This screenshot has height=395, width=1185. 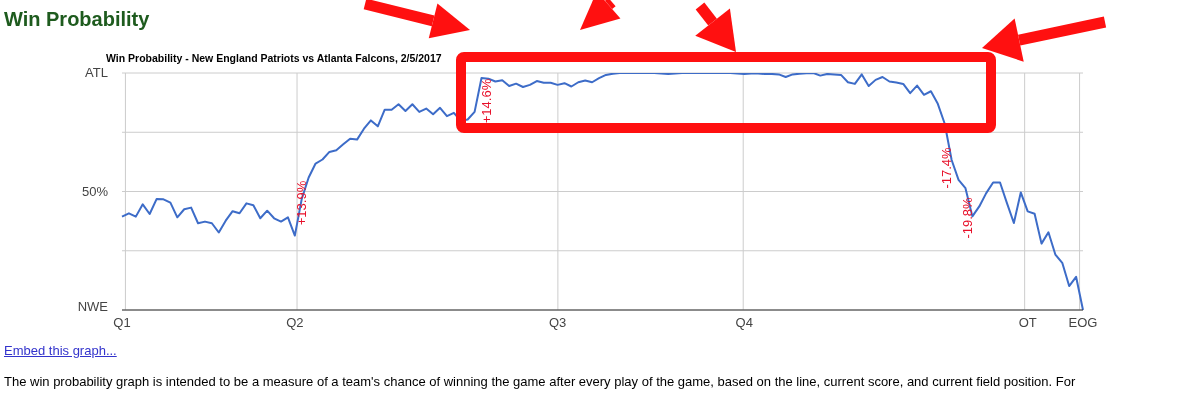 I want to click on annotation: -19.8%, so click(x=967, y=217).